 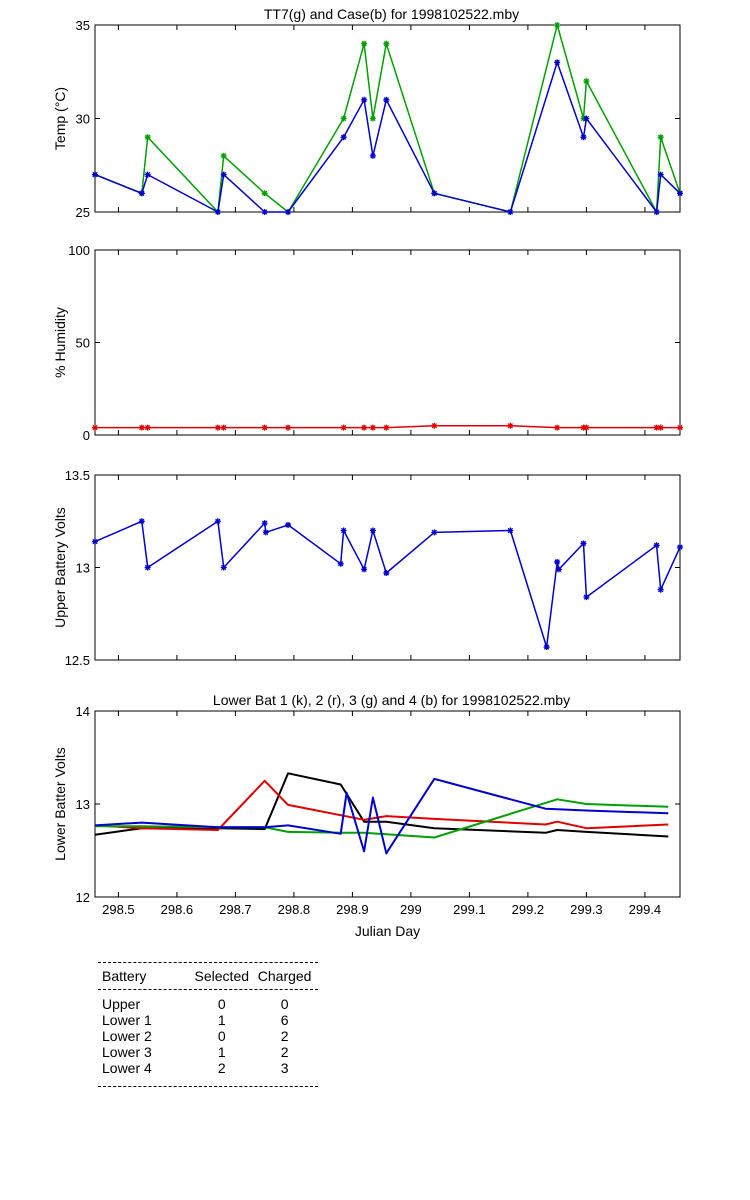 I want to click on x-tick-label: 298.7, so click(x=235, y=909).